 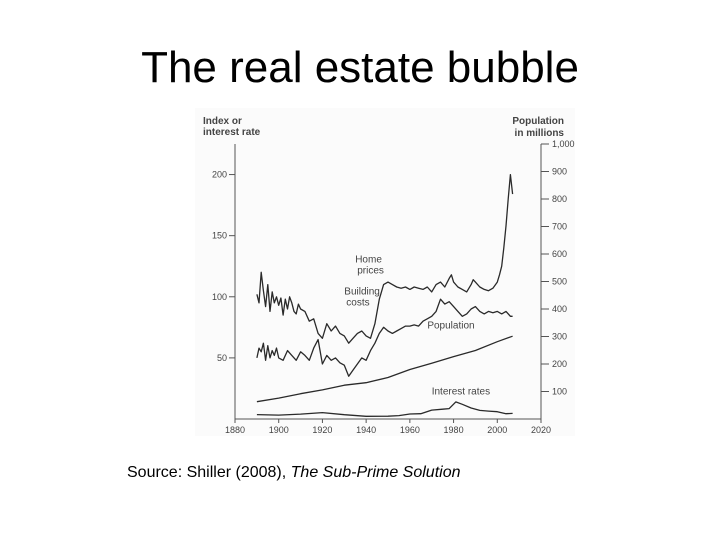 I want to click on caption-book-title: The Sub-Prime Solution, so click(x=375, y=472).